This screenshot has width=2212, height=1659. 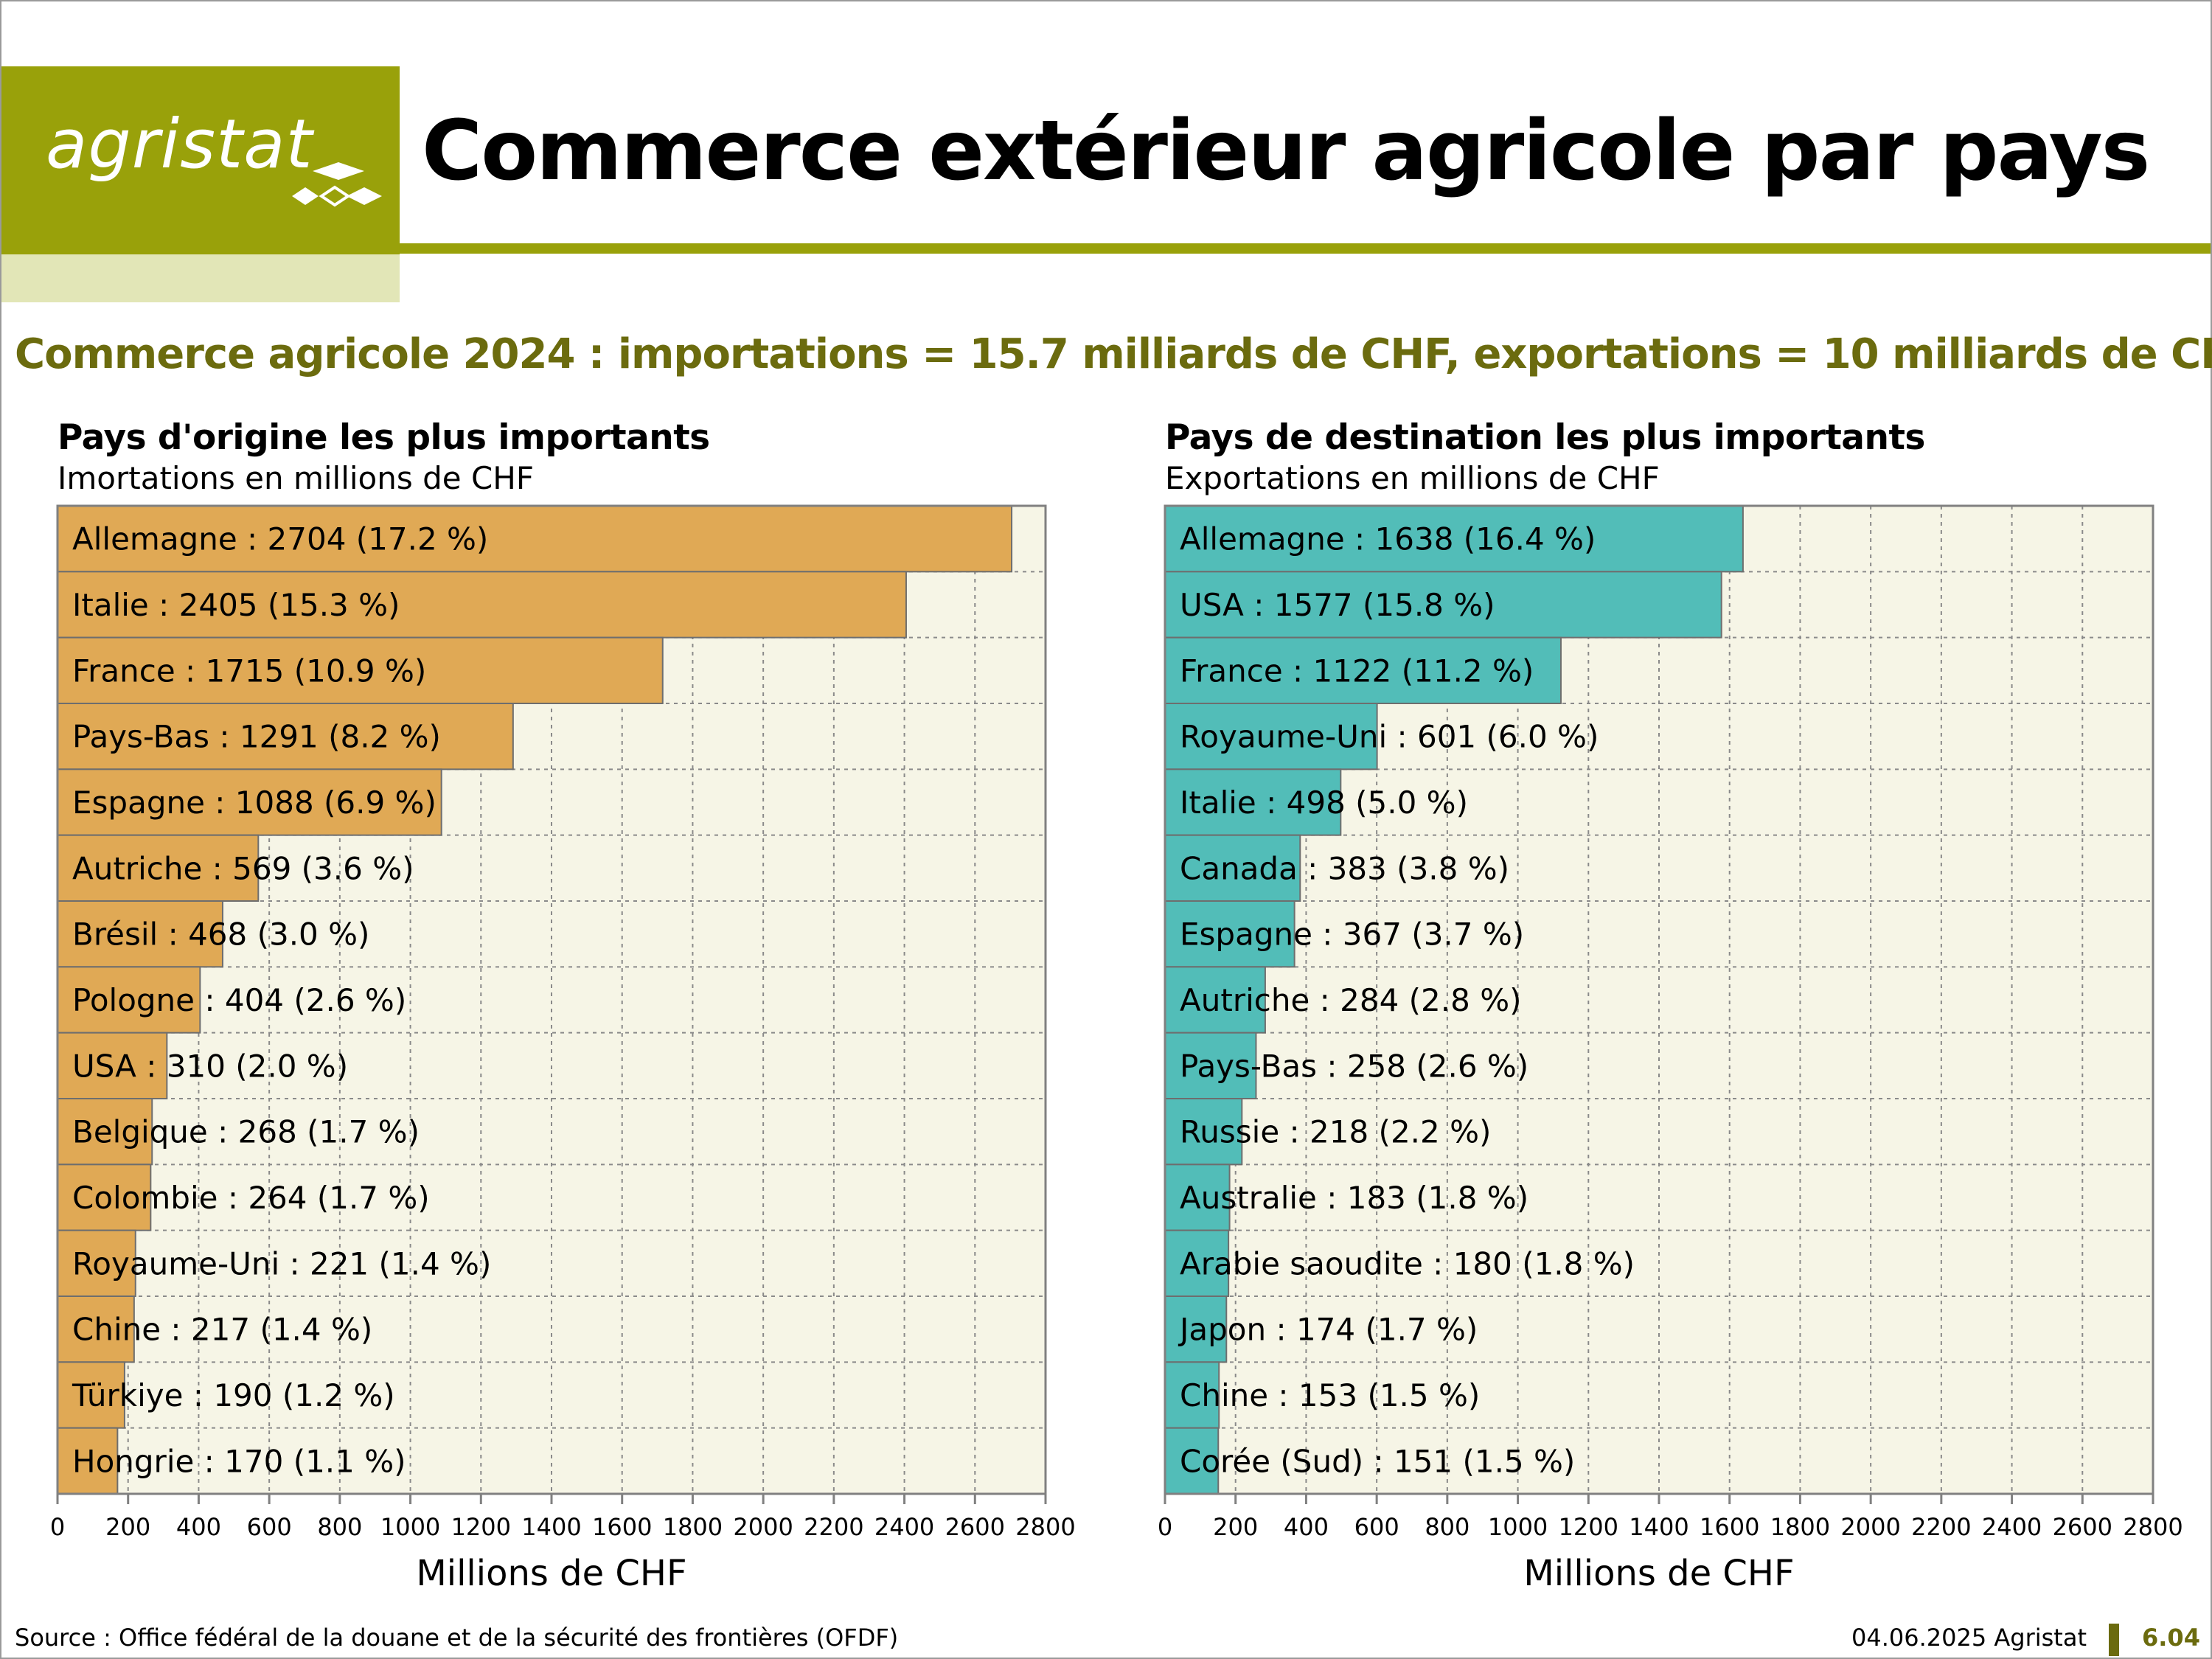 What do you see at coordinates (339, 1527) in the screenshot?
I see `imports-tick-label: 800` at bounding box center [339, 1527].